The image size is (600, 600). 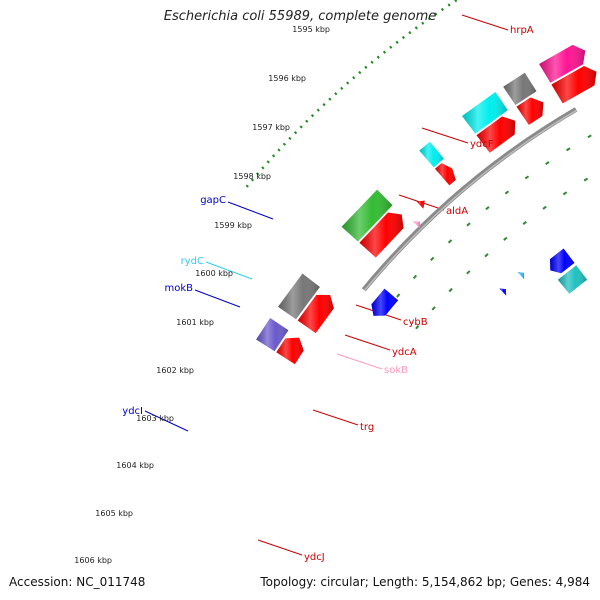 I want to click on gene-label-hrpA: hrpA, so click(x=522, y=30).